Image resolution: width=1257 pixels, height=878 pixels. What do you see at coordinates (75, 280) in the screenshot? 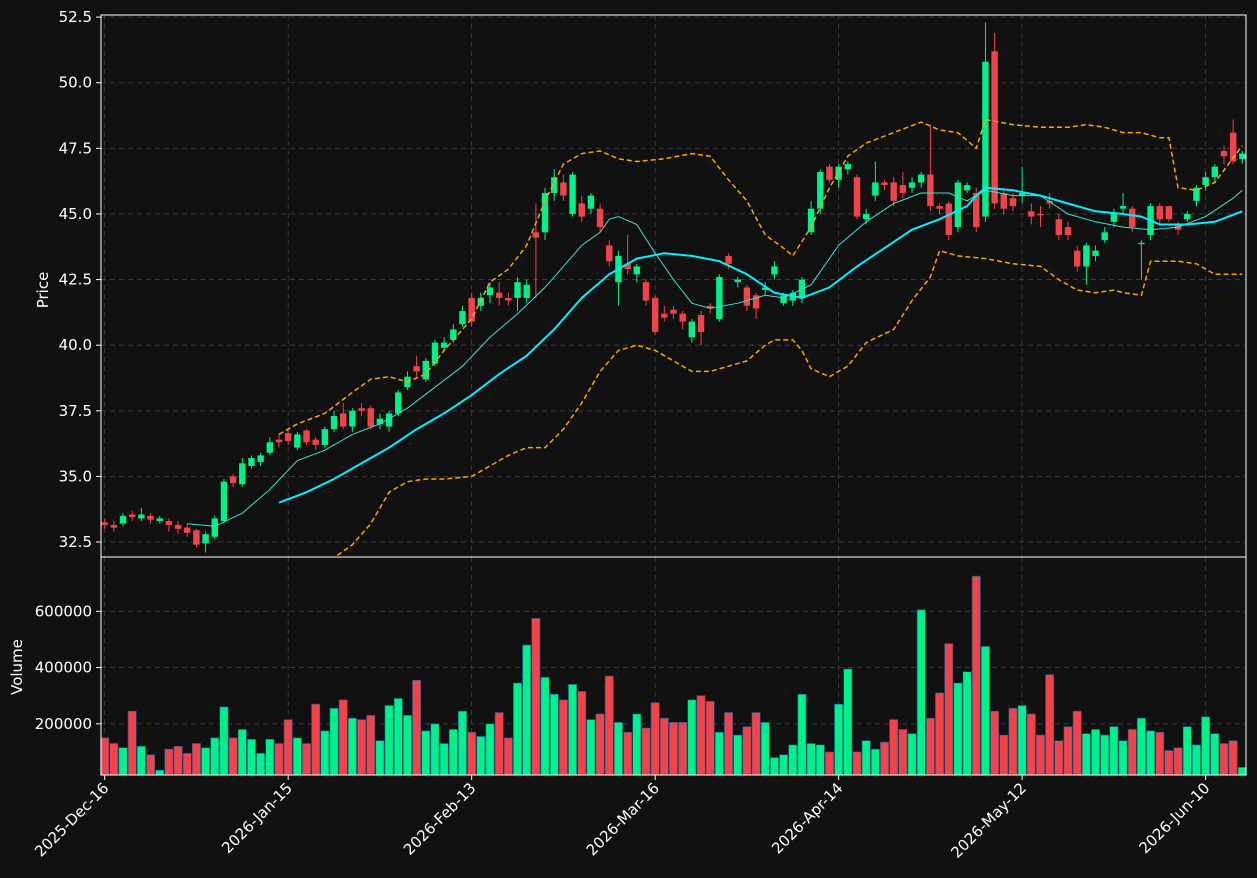
I see `y-tick-label: 42.5` at bounding box center [75, 280].